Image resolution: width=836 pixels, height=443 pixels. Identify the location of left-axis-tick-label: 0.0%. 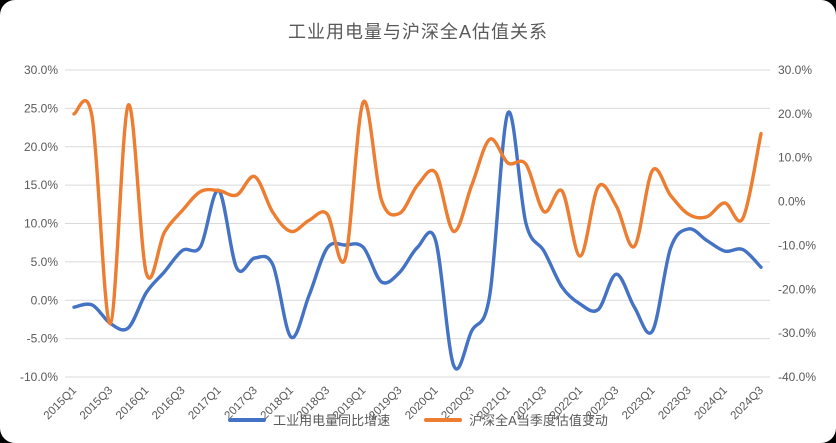
(45, 300).